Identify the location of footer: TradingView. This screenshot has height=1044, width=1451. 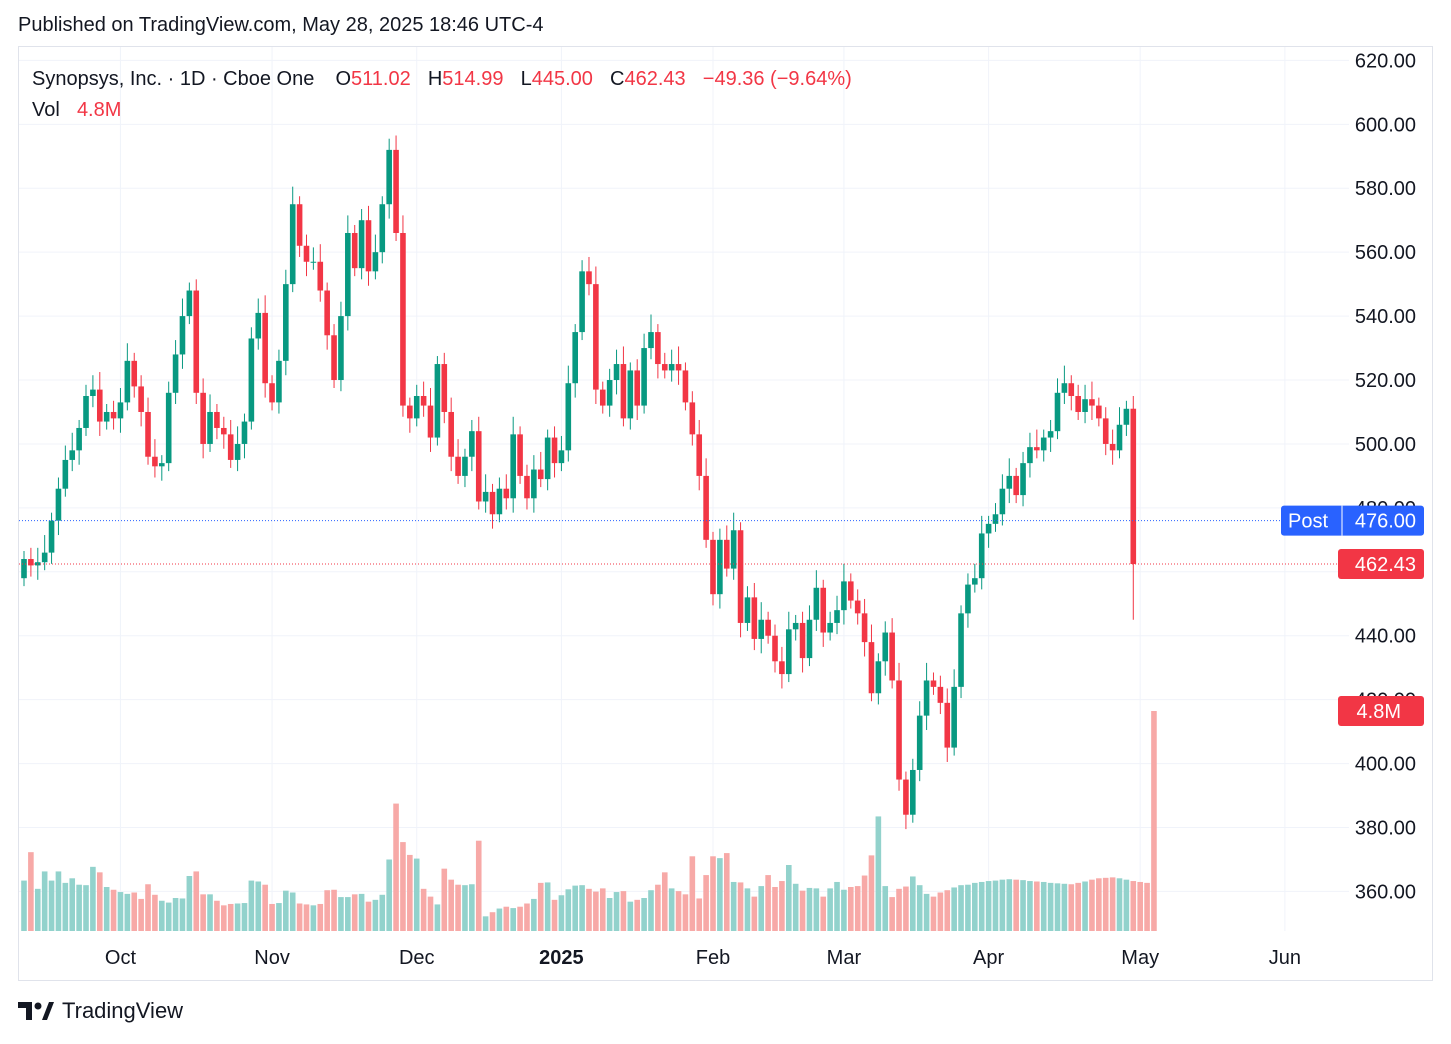
(100, 1011).